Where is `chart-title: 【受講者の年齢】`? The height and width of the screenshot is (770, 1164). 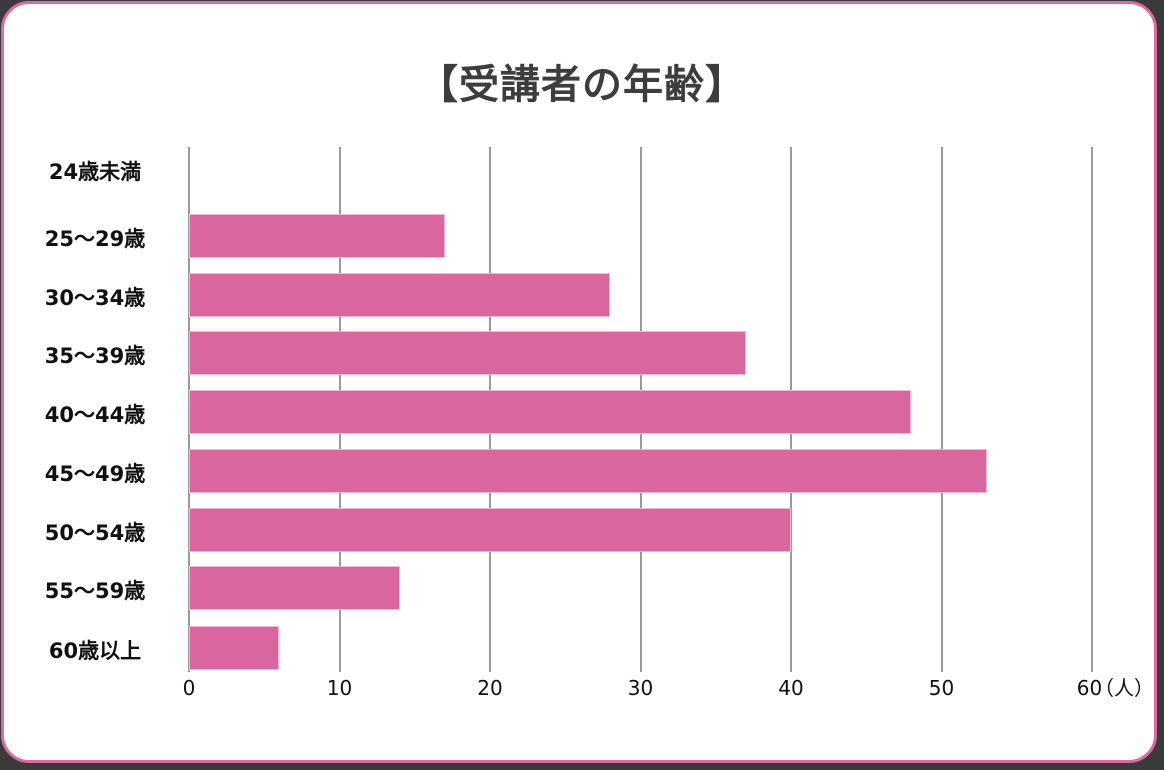
chart-title: 【受講者の年齢】 is located at coordinates (582, 85).